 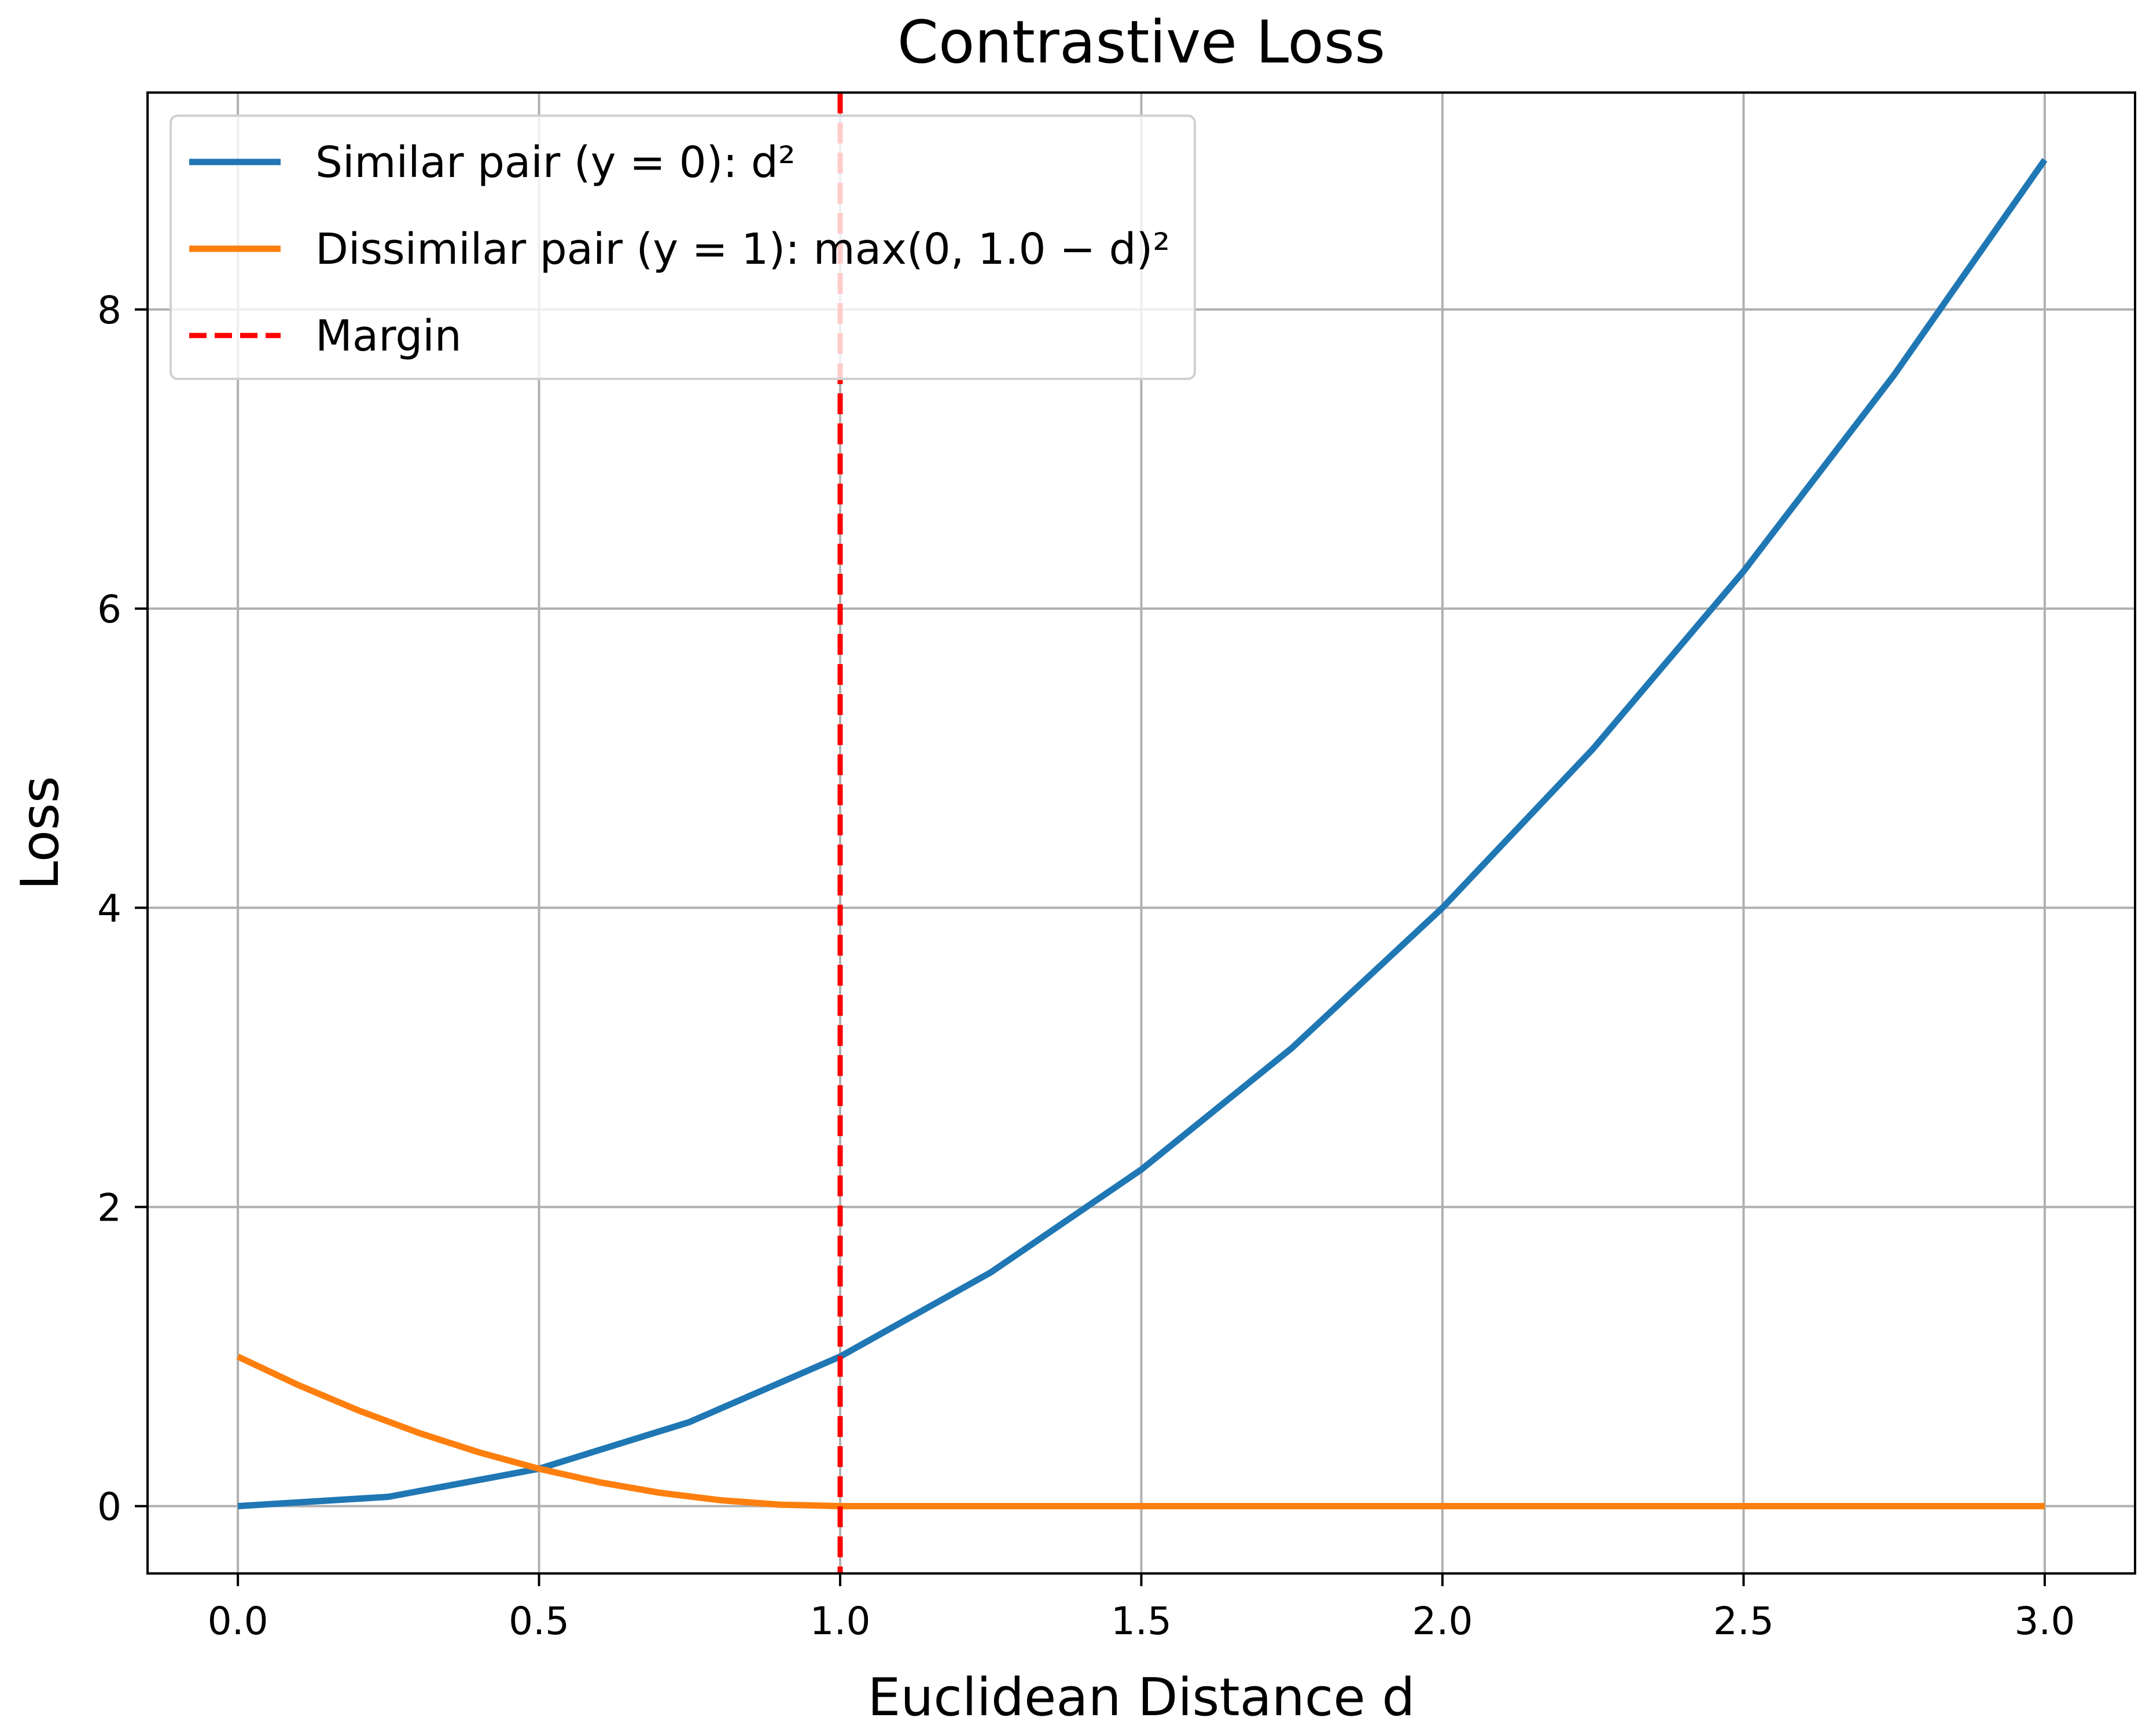 I want to click on x-tick-label-1: 0.5, so click(x=539, y=1621).